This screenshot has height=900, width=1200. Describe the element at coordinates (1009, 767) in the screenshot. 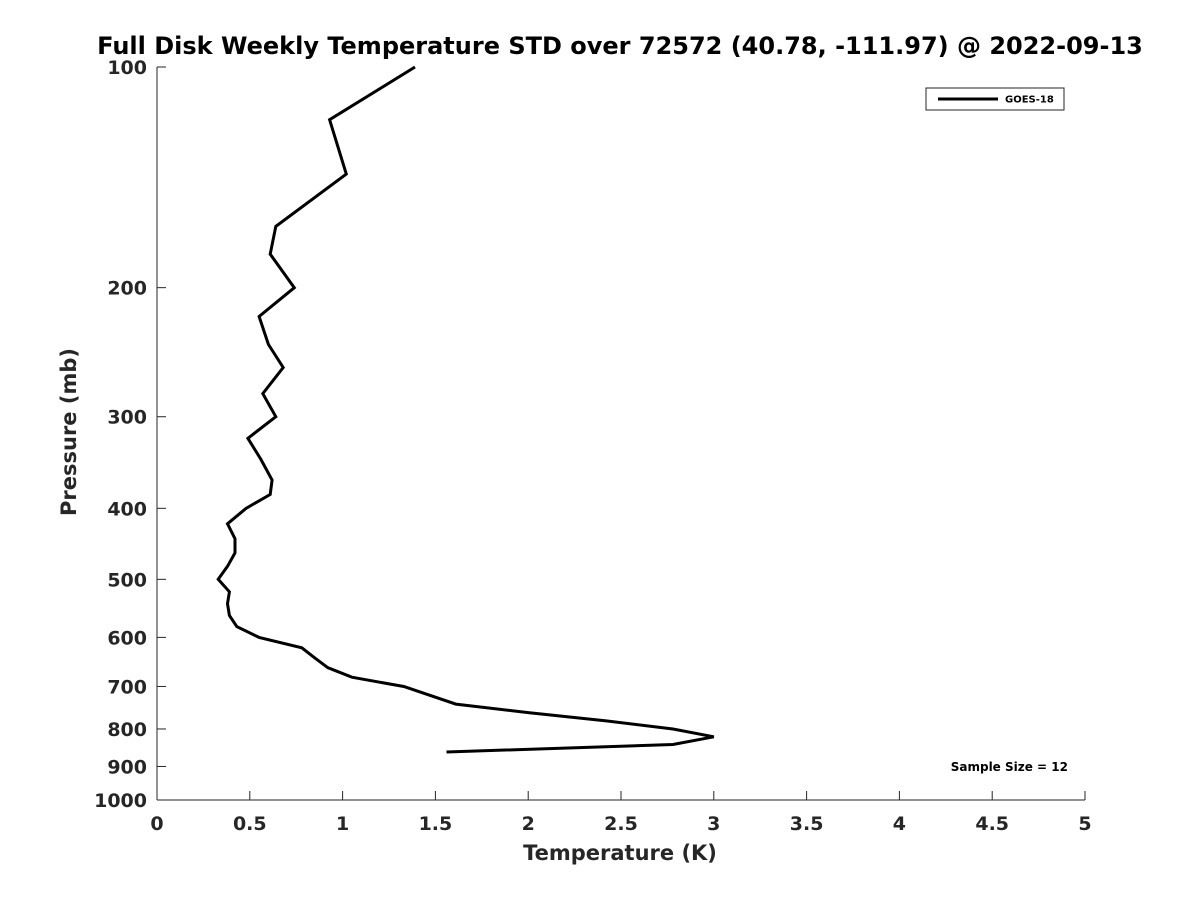

I see `sample-size-annotation: Sample Size = 12` at that location.